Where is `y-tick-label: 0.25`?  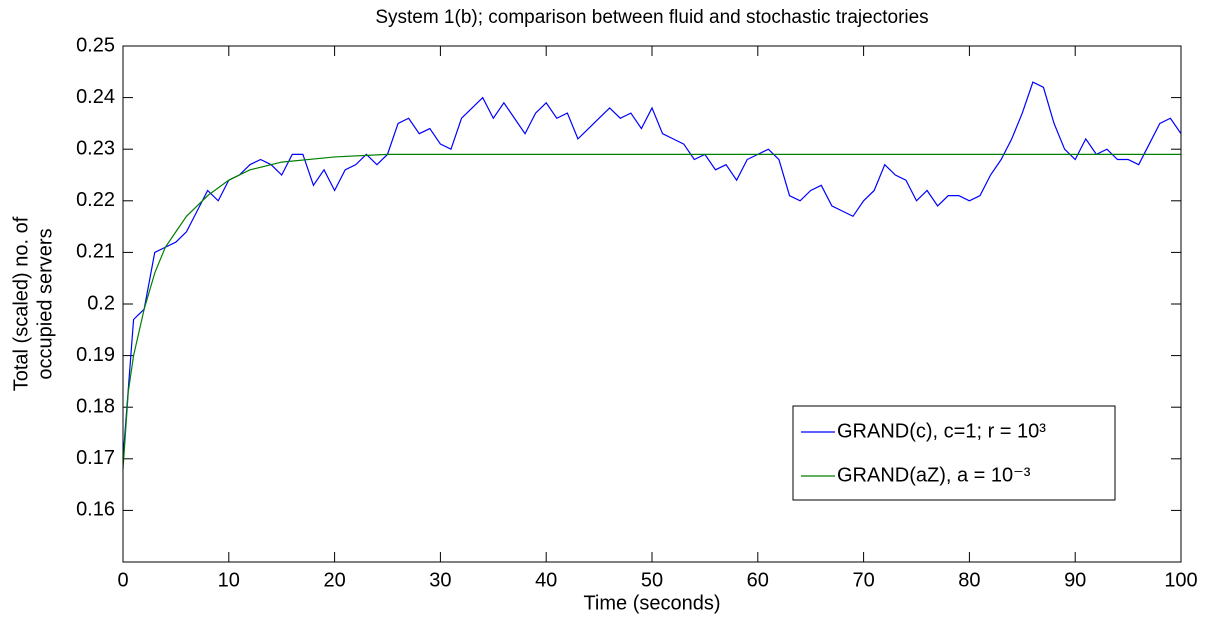
y-tick-label: 0.25 is located at coordinates (95, 45).